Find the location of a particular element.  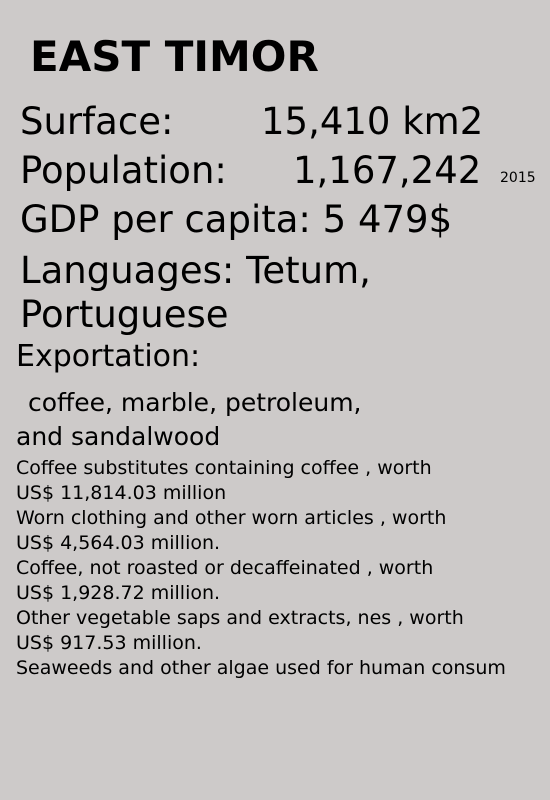

population-value: 1,167,242 is located at coordinates (387, 170).